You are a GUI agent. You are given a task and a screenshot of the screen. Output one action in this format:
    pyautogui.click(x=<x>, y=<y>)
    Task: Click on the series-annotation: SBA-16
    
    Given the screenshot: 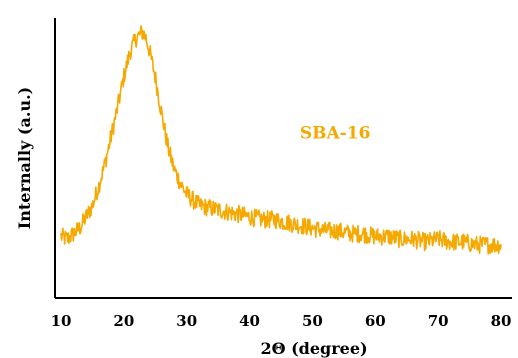 What is the action you would take?
    pyautogui.click(x=335, y=133)
    